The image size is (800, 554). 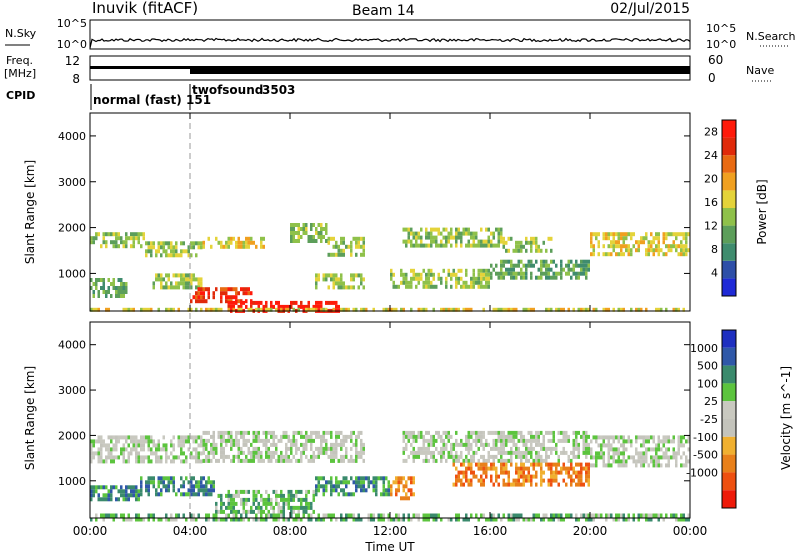 I want to click on power-colorbar-swatch, so click(x=729, y=287).